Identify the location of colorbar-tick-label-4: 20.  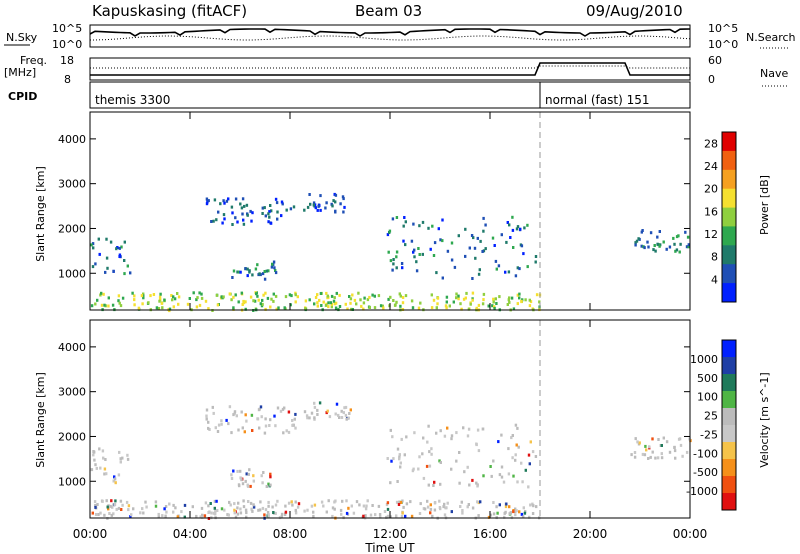
(711, 189).